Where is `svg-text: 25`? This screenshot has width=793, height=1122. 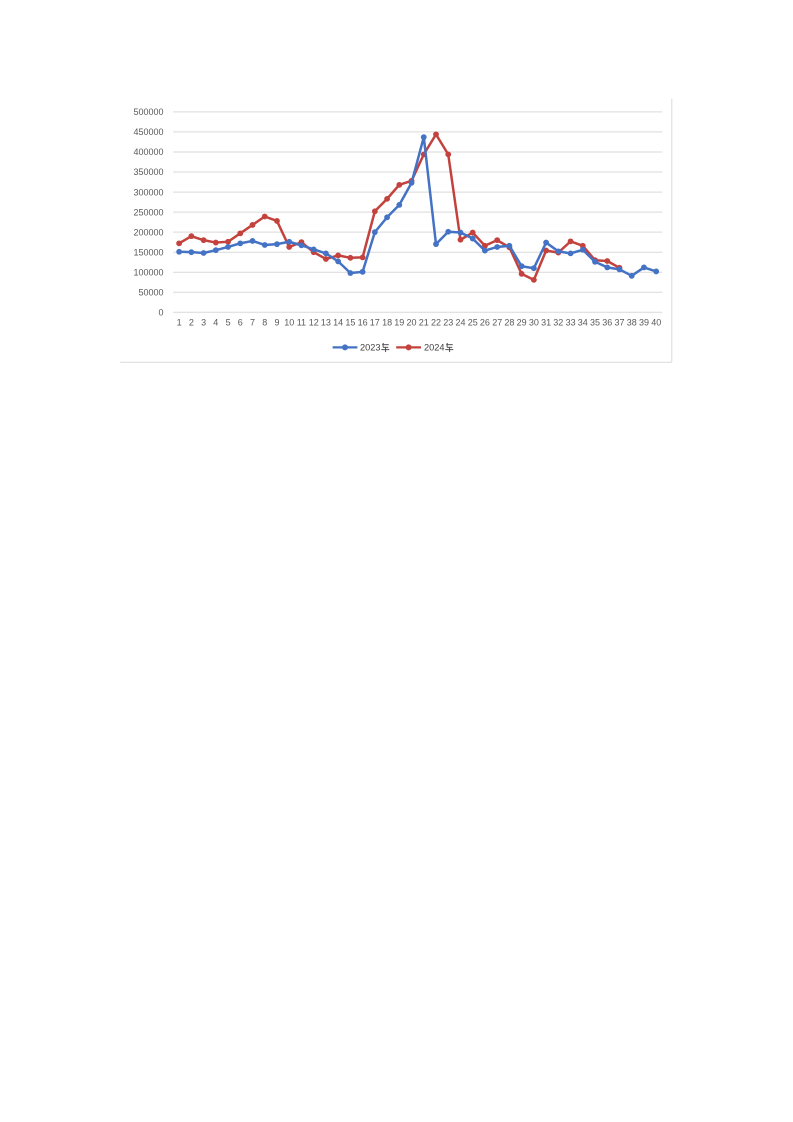
svg-text: 25 is located at coordinates (473, 323).